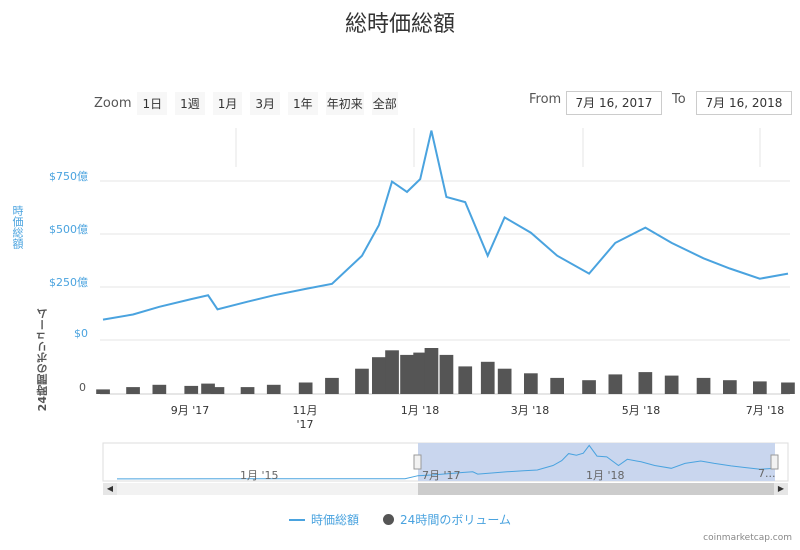 The height and width of the screenshot is (550, 800). I want to click on legend: 時価総額 24時間のボリューム, so click(400, 519).